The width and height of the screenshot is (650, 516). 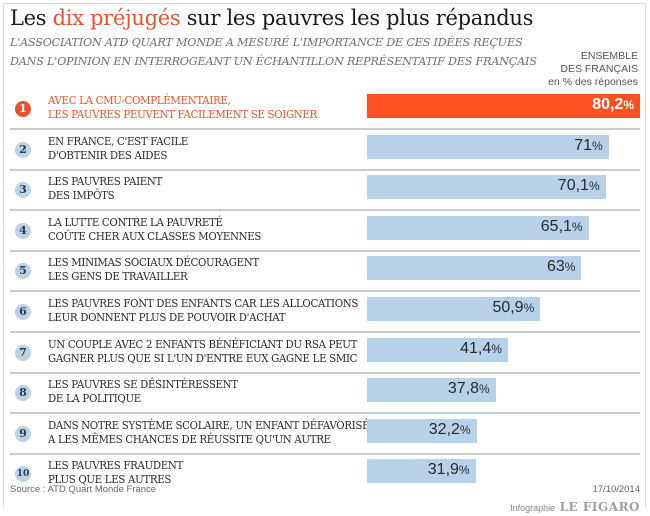 I want to click on data-label-value: 71, so click(x=583, y=145).